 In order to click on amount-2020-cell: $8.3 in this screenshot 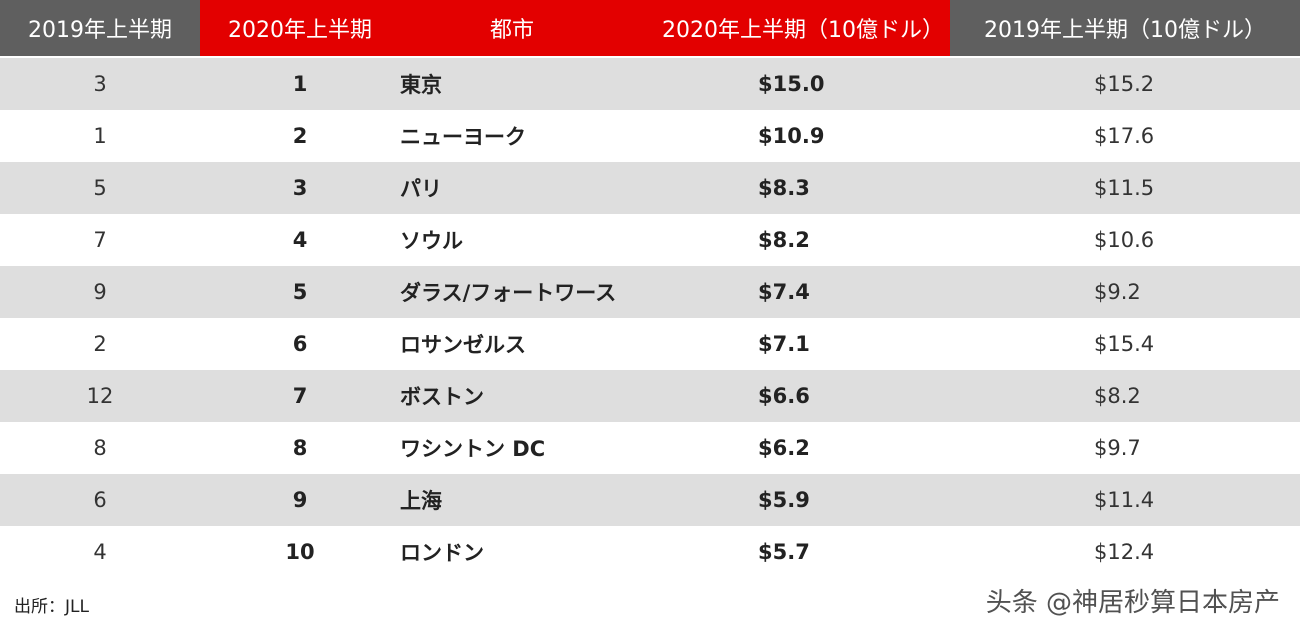, I will do `click(784, 188)`.